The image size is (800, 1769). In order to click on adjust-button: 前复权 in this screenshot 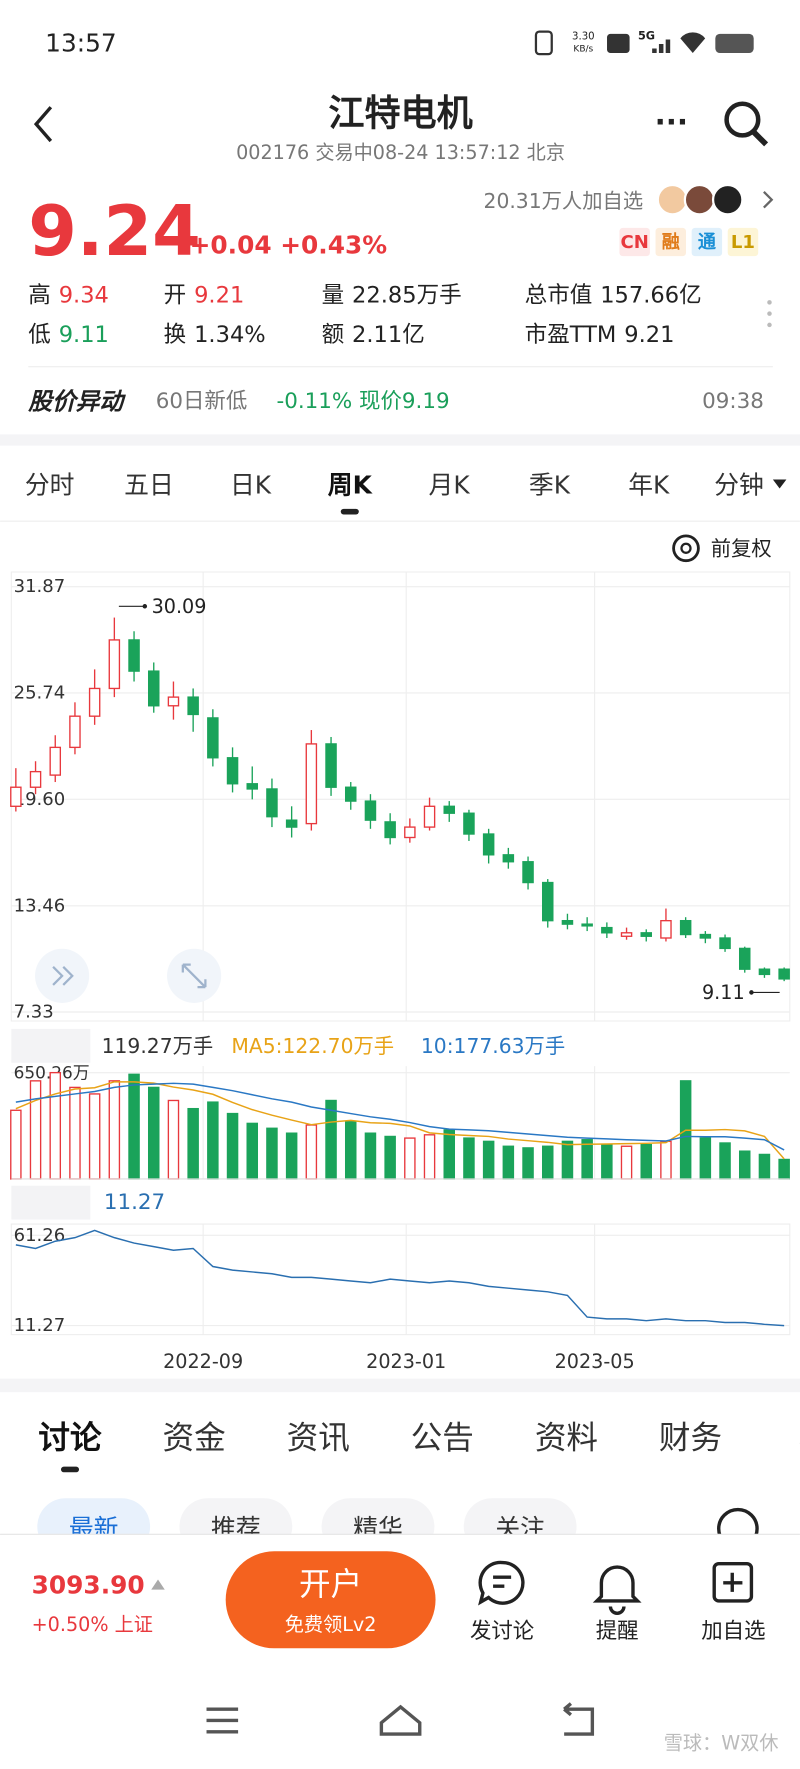, I will do `click(722, 548)`.